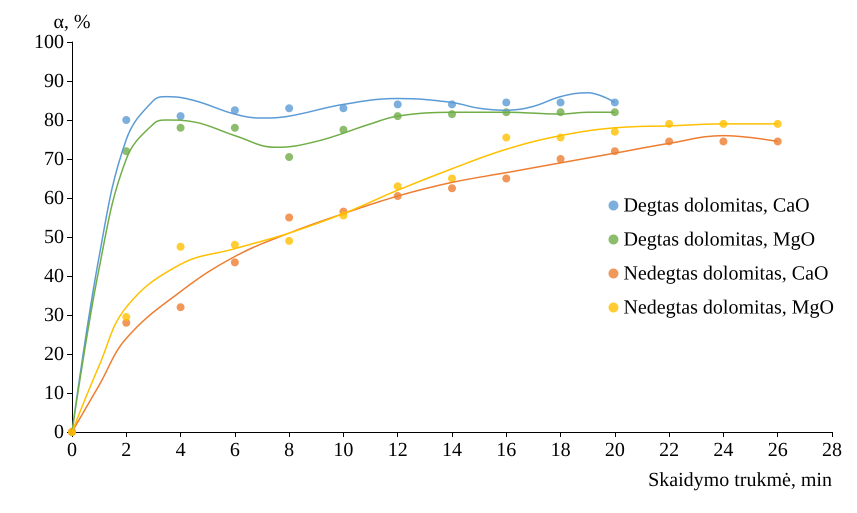  I want to click on legend-label: Nedegtas dolomitas, CaO, so click(725, 273).